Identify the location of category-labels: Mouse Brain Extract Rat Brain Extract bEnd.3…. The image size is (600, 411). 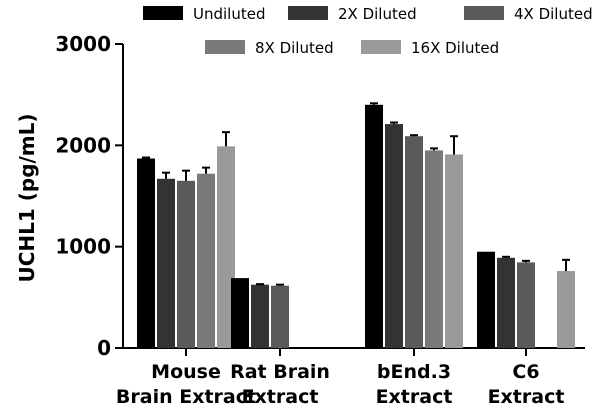
(340, 384).